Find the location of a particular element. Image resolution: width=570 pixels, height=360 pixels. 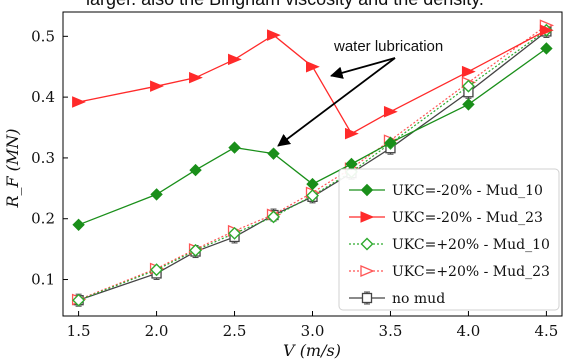

y-ticks: 0.1 0.2 0.3 0.4 0.5 is located at coordinates (49, 158).